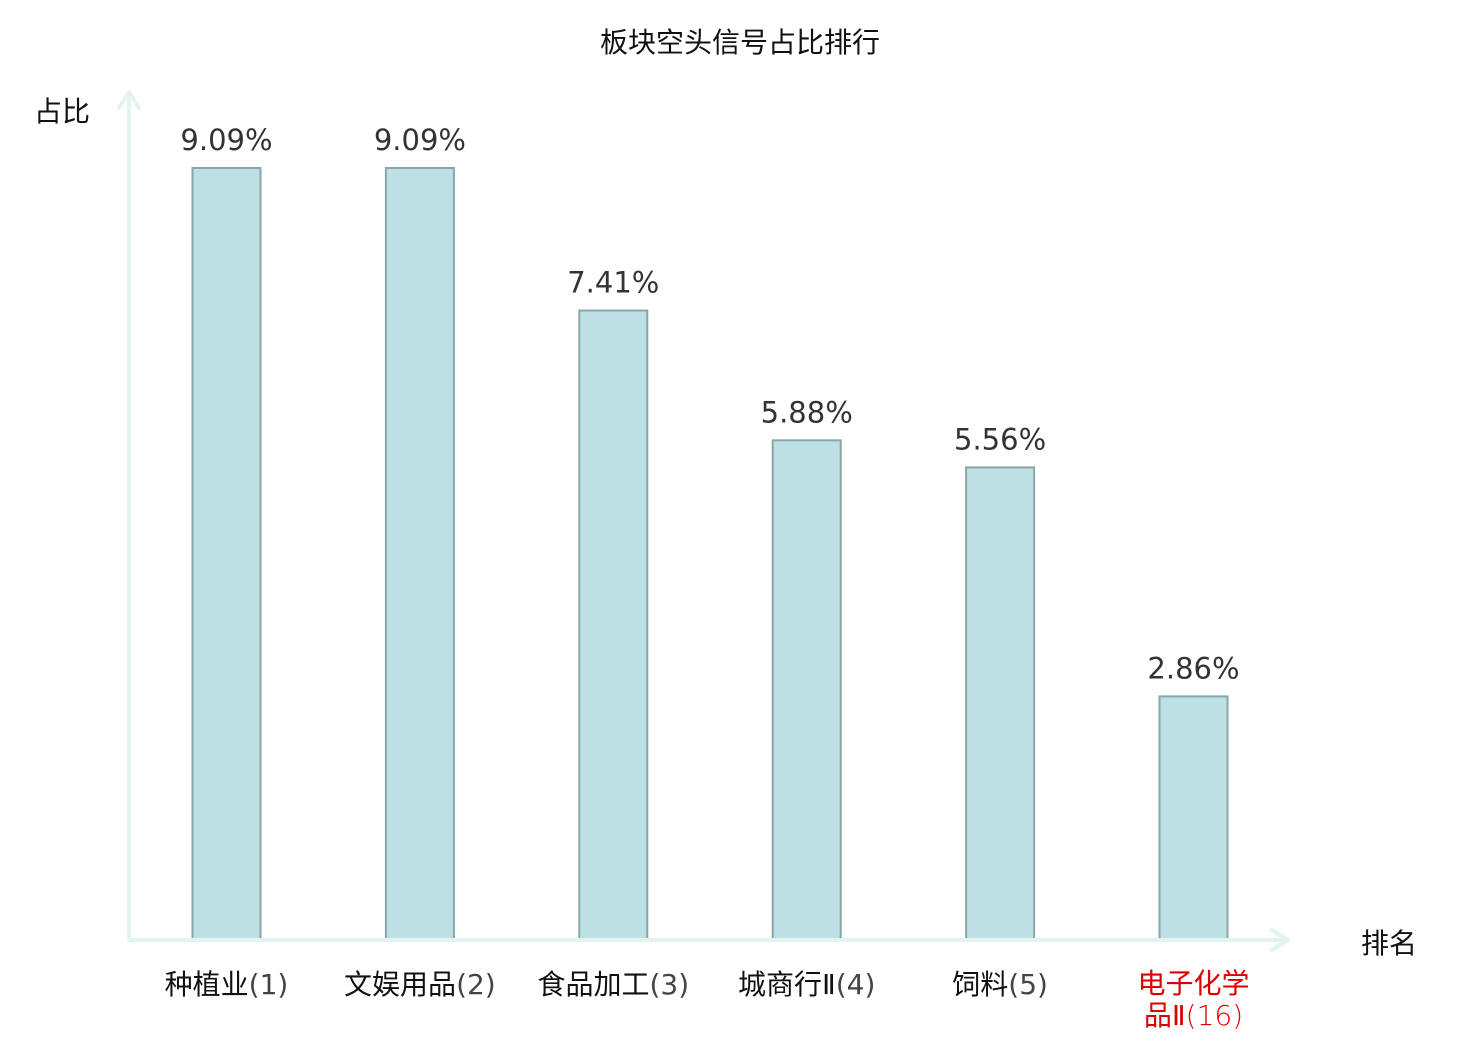 The image size is (1480, 1044). I want to click on category-label: 饲料(5), so click(1000, 984).